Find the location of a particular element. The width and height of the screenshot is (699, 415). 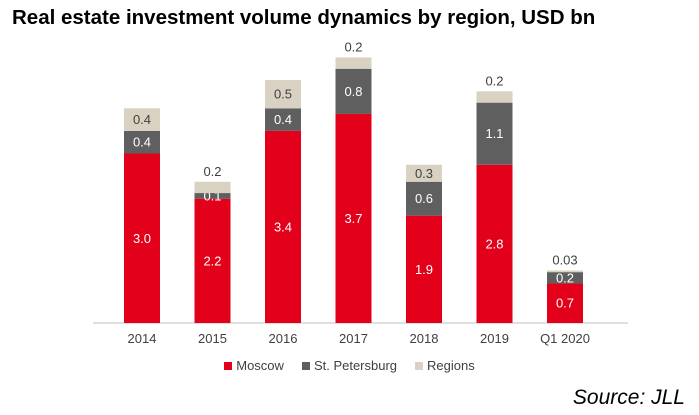

bar-moscow-2017 is located at coordinates (353, 218).